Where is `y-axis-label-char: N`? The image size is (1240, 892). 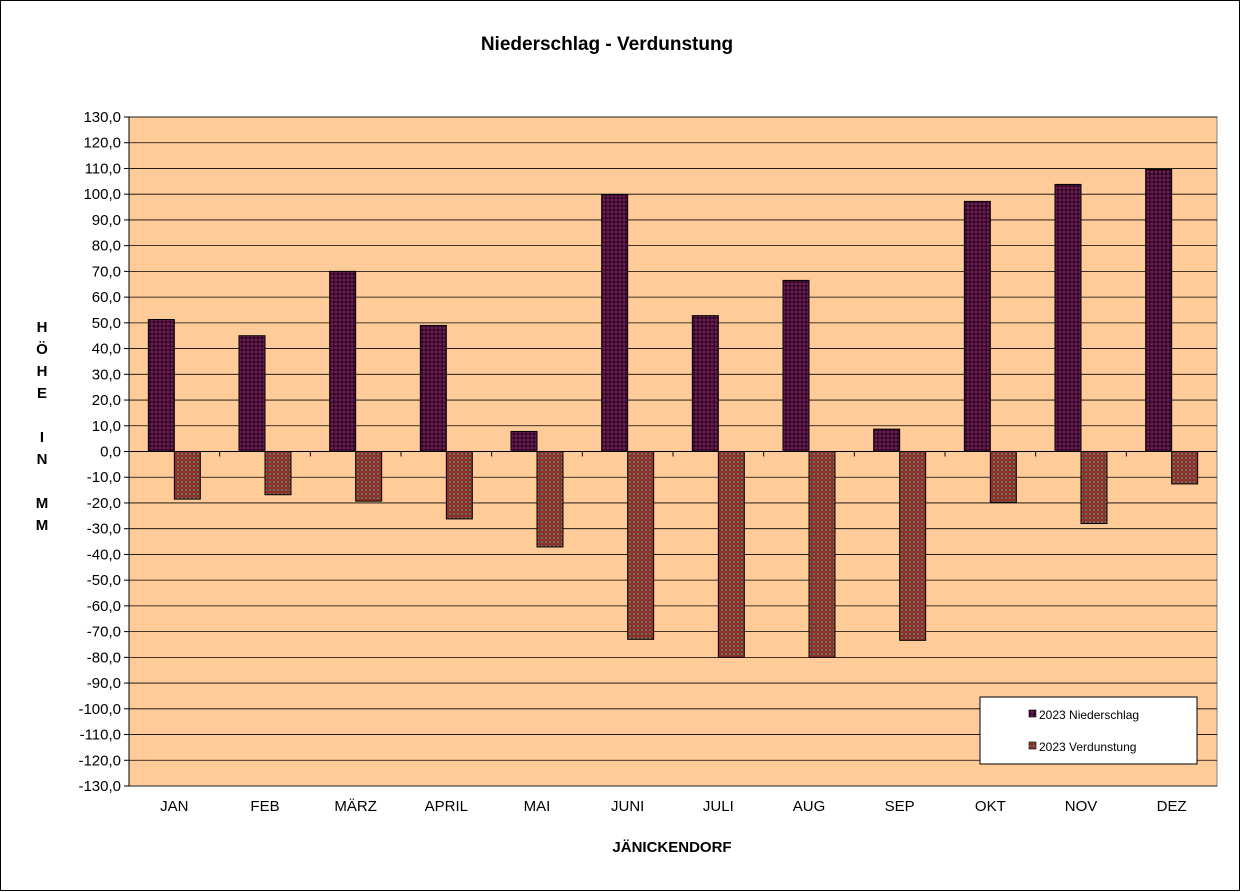 y-axis-label-char: N is located at coordinates (42, 459).